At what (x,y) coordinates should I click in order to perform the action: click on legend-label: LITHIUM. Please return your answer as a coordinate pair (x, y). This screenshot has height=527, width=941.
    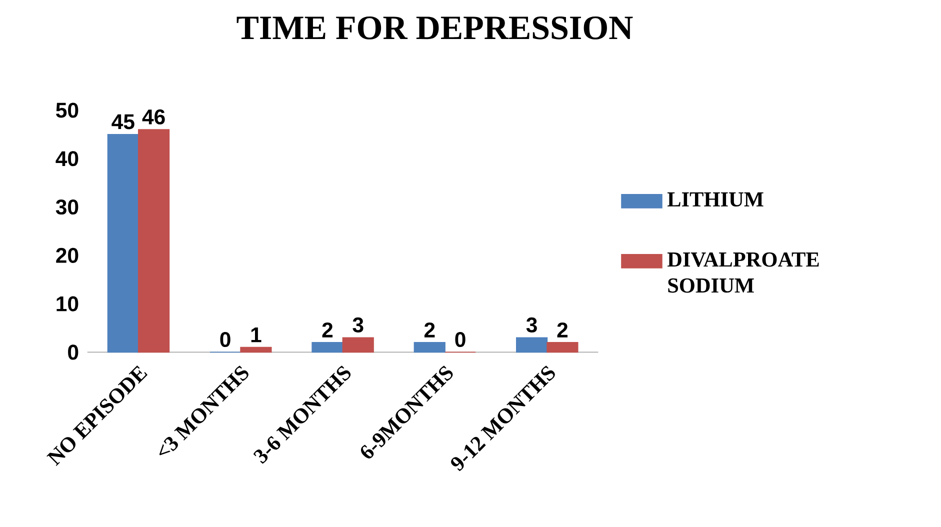
    Looking at the image, I should click on (715, 199).